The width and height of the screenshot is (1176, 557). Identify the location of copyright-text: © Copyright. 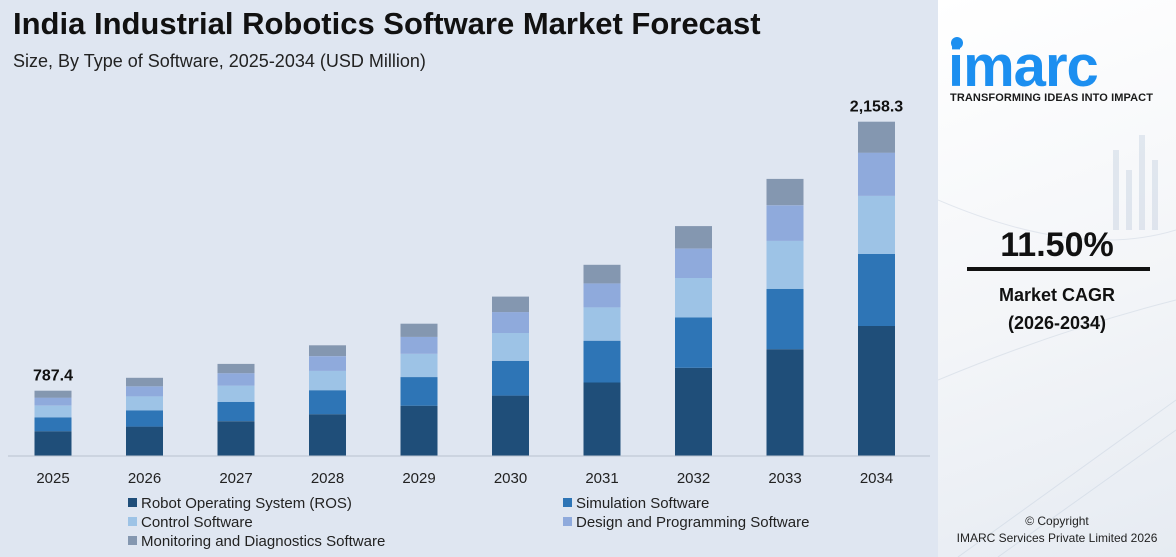
(1057, 521).